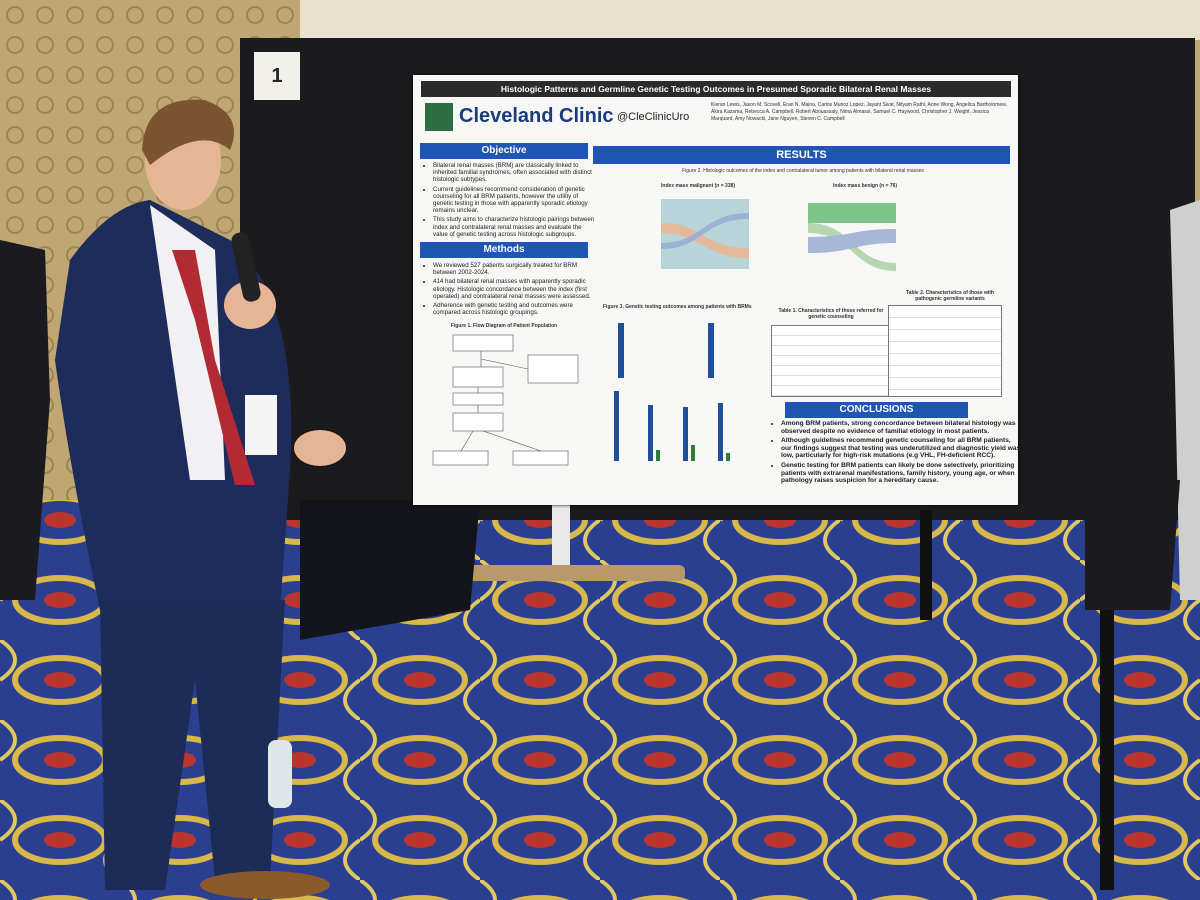 The image size is (1200, 900). I want to click on water-bottle, so click(280, 774).